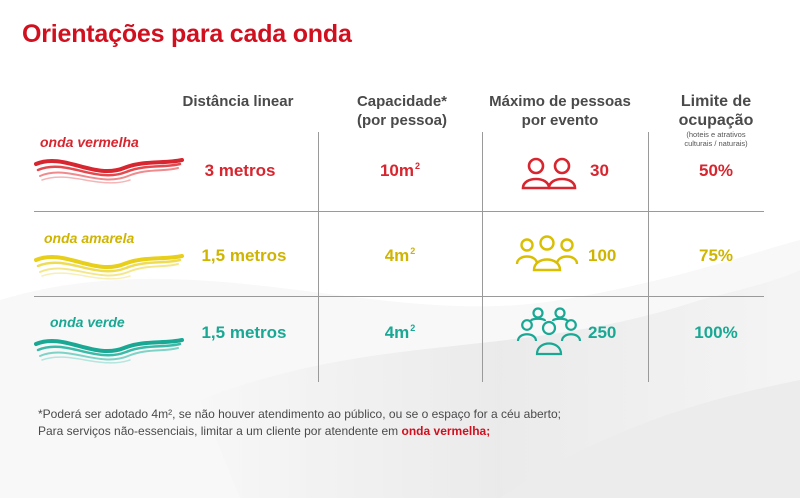 Image resolution: width=800 pixels, height=498 pixels. I want to click on footnote-highlight: onda vermelha;, so click(446, 431).